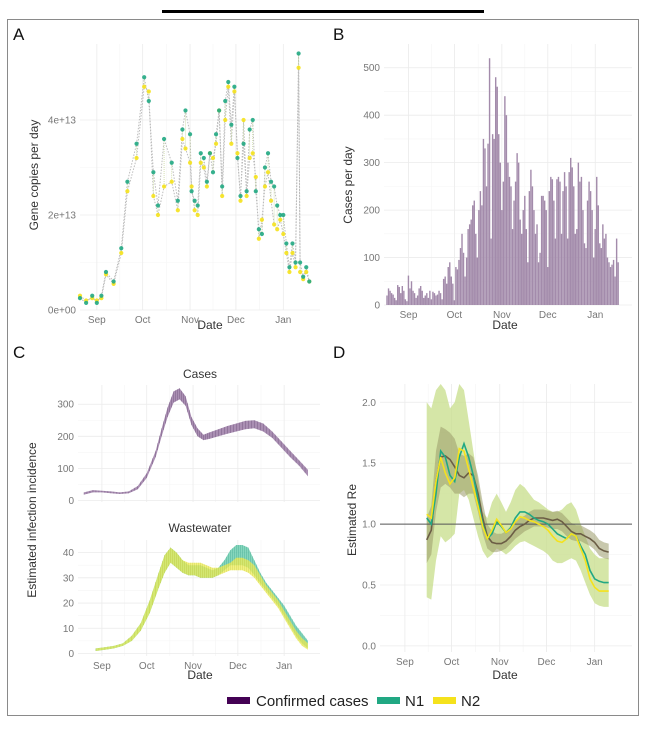  I want to click on panel-c-wastewater-grid: Sep Oct Nov Dec Jan 0 10 20 30 40, so click(191, 606).